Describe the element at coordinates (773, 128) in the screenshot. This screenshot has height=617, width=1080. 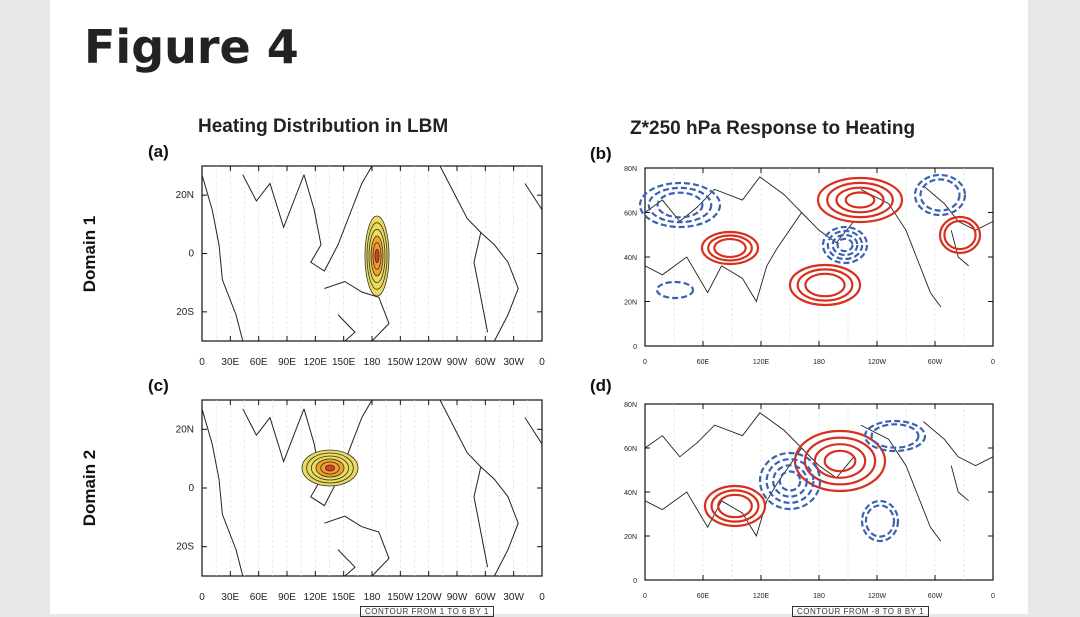
I see `right-column-title: Z*250 hPa Response to Heating` at that location.